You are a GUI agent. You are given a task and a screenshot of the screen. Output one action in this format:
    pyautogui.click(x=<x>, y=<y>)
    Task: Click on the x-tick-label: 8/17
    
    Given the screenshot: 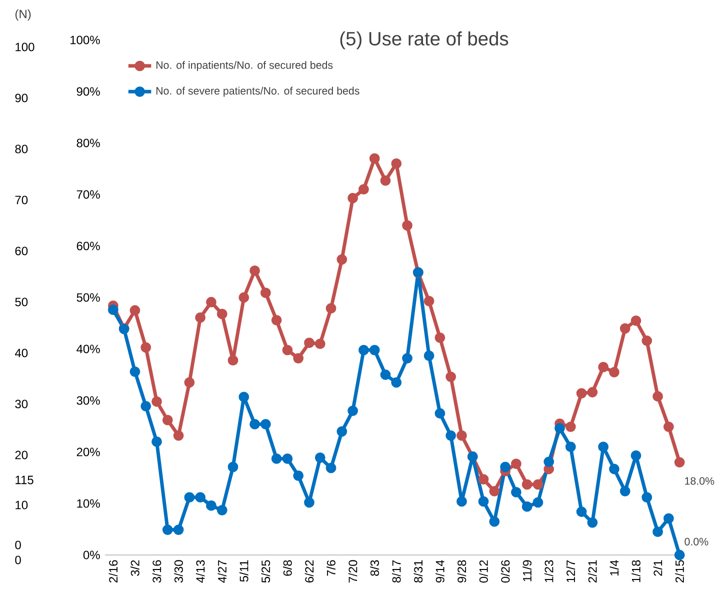 What is the action you would take?
    pyautogui.click(x=396, y=571)
    